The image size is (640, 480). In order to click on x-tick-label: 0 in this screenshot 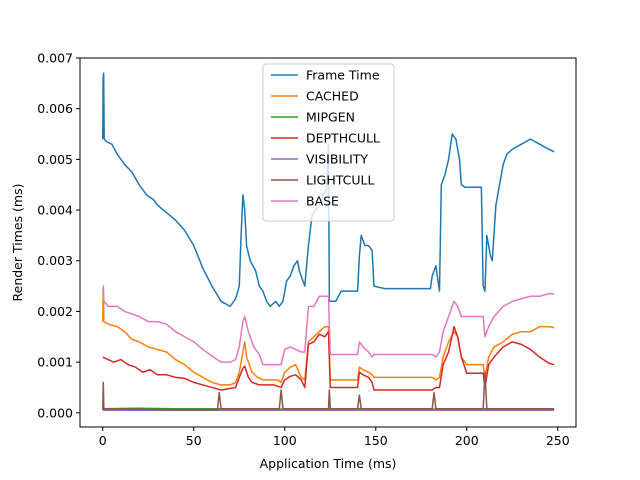, I will do `click(103, 440)`.